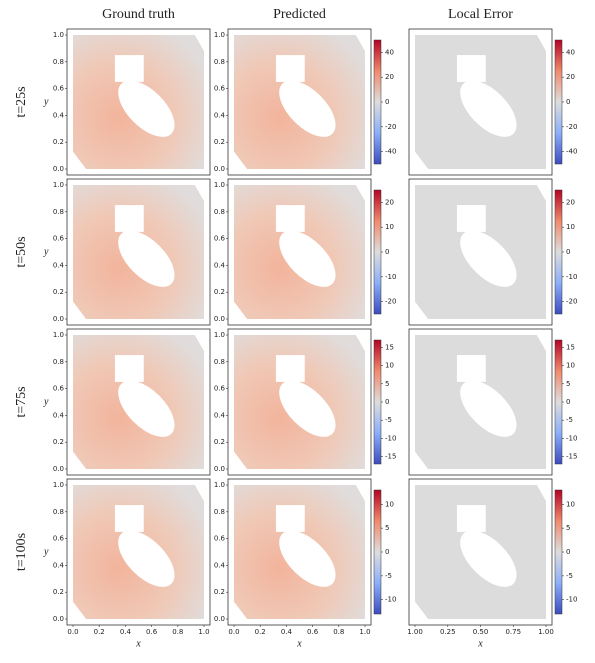 This screenshot has height=663, width=595. What do you see at coordinates (481, 632) in the screenshot?
I see `x-tick-label: 0.50` at bounding box center [481, 632].